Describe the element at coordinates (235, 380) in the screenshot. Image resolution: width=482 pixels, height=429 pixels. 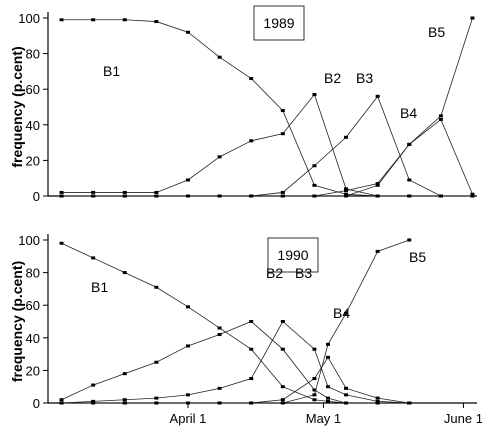
I see `series-line-b4` at that location.